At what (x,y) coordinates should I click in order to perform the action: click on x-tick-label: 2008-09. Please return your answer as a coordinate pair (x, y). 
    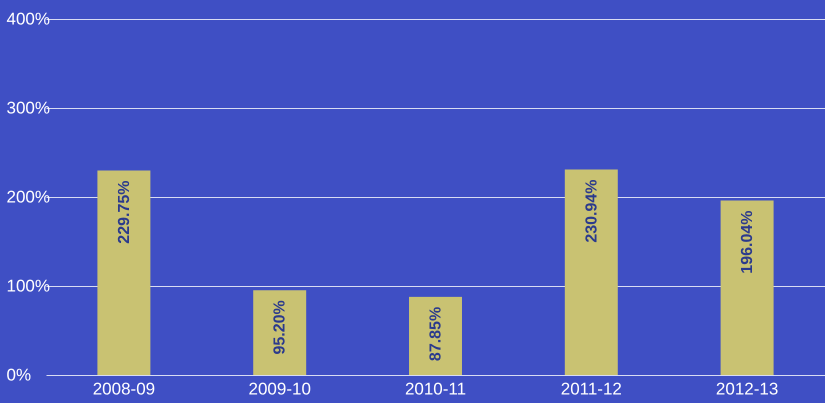
    Looking at the image, I should click on (124, 389).